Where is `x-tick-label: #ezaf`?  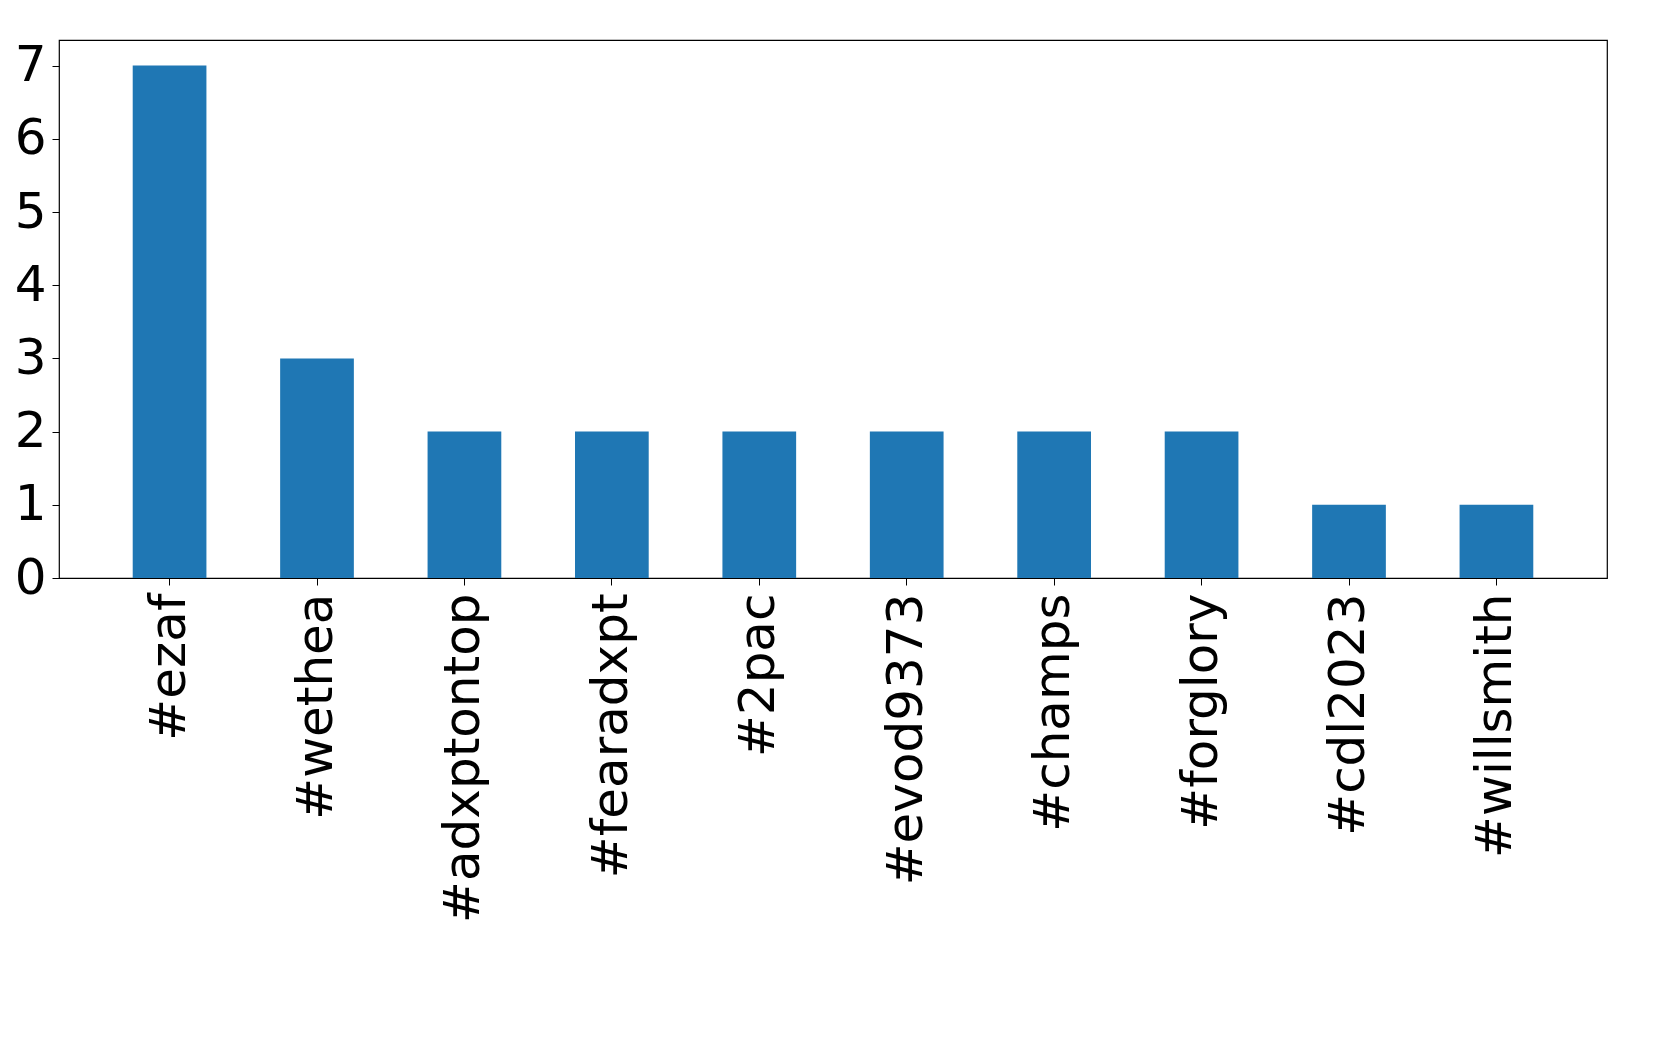 x-tick-label: #ezaf is located at coordinates (167, 666).